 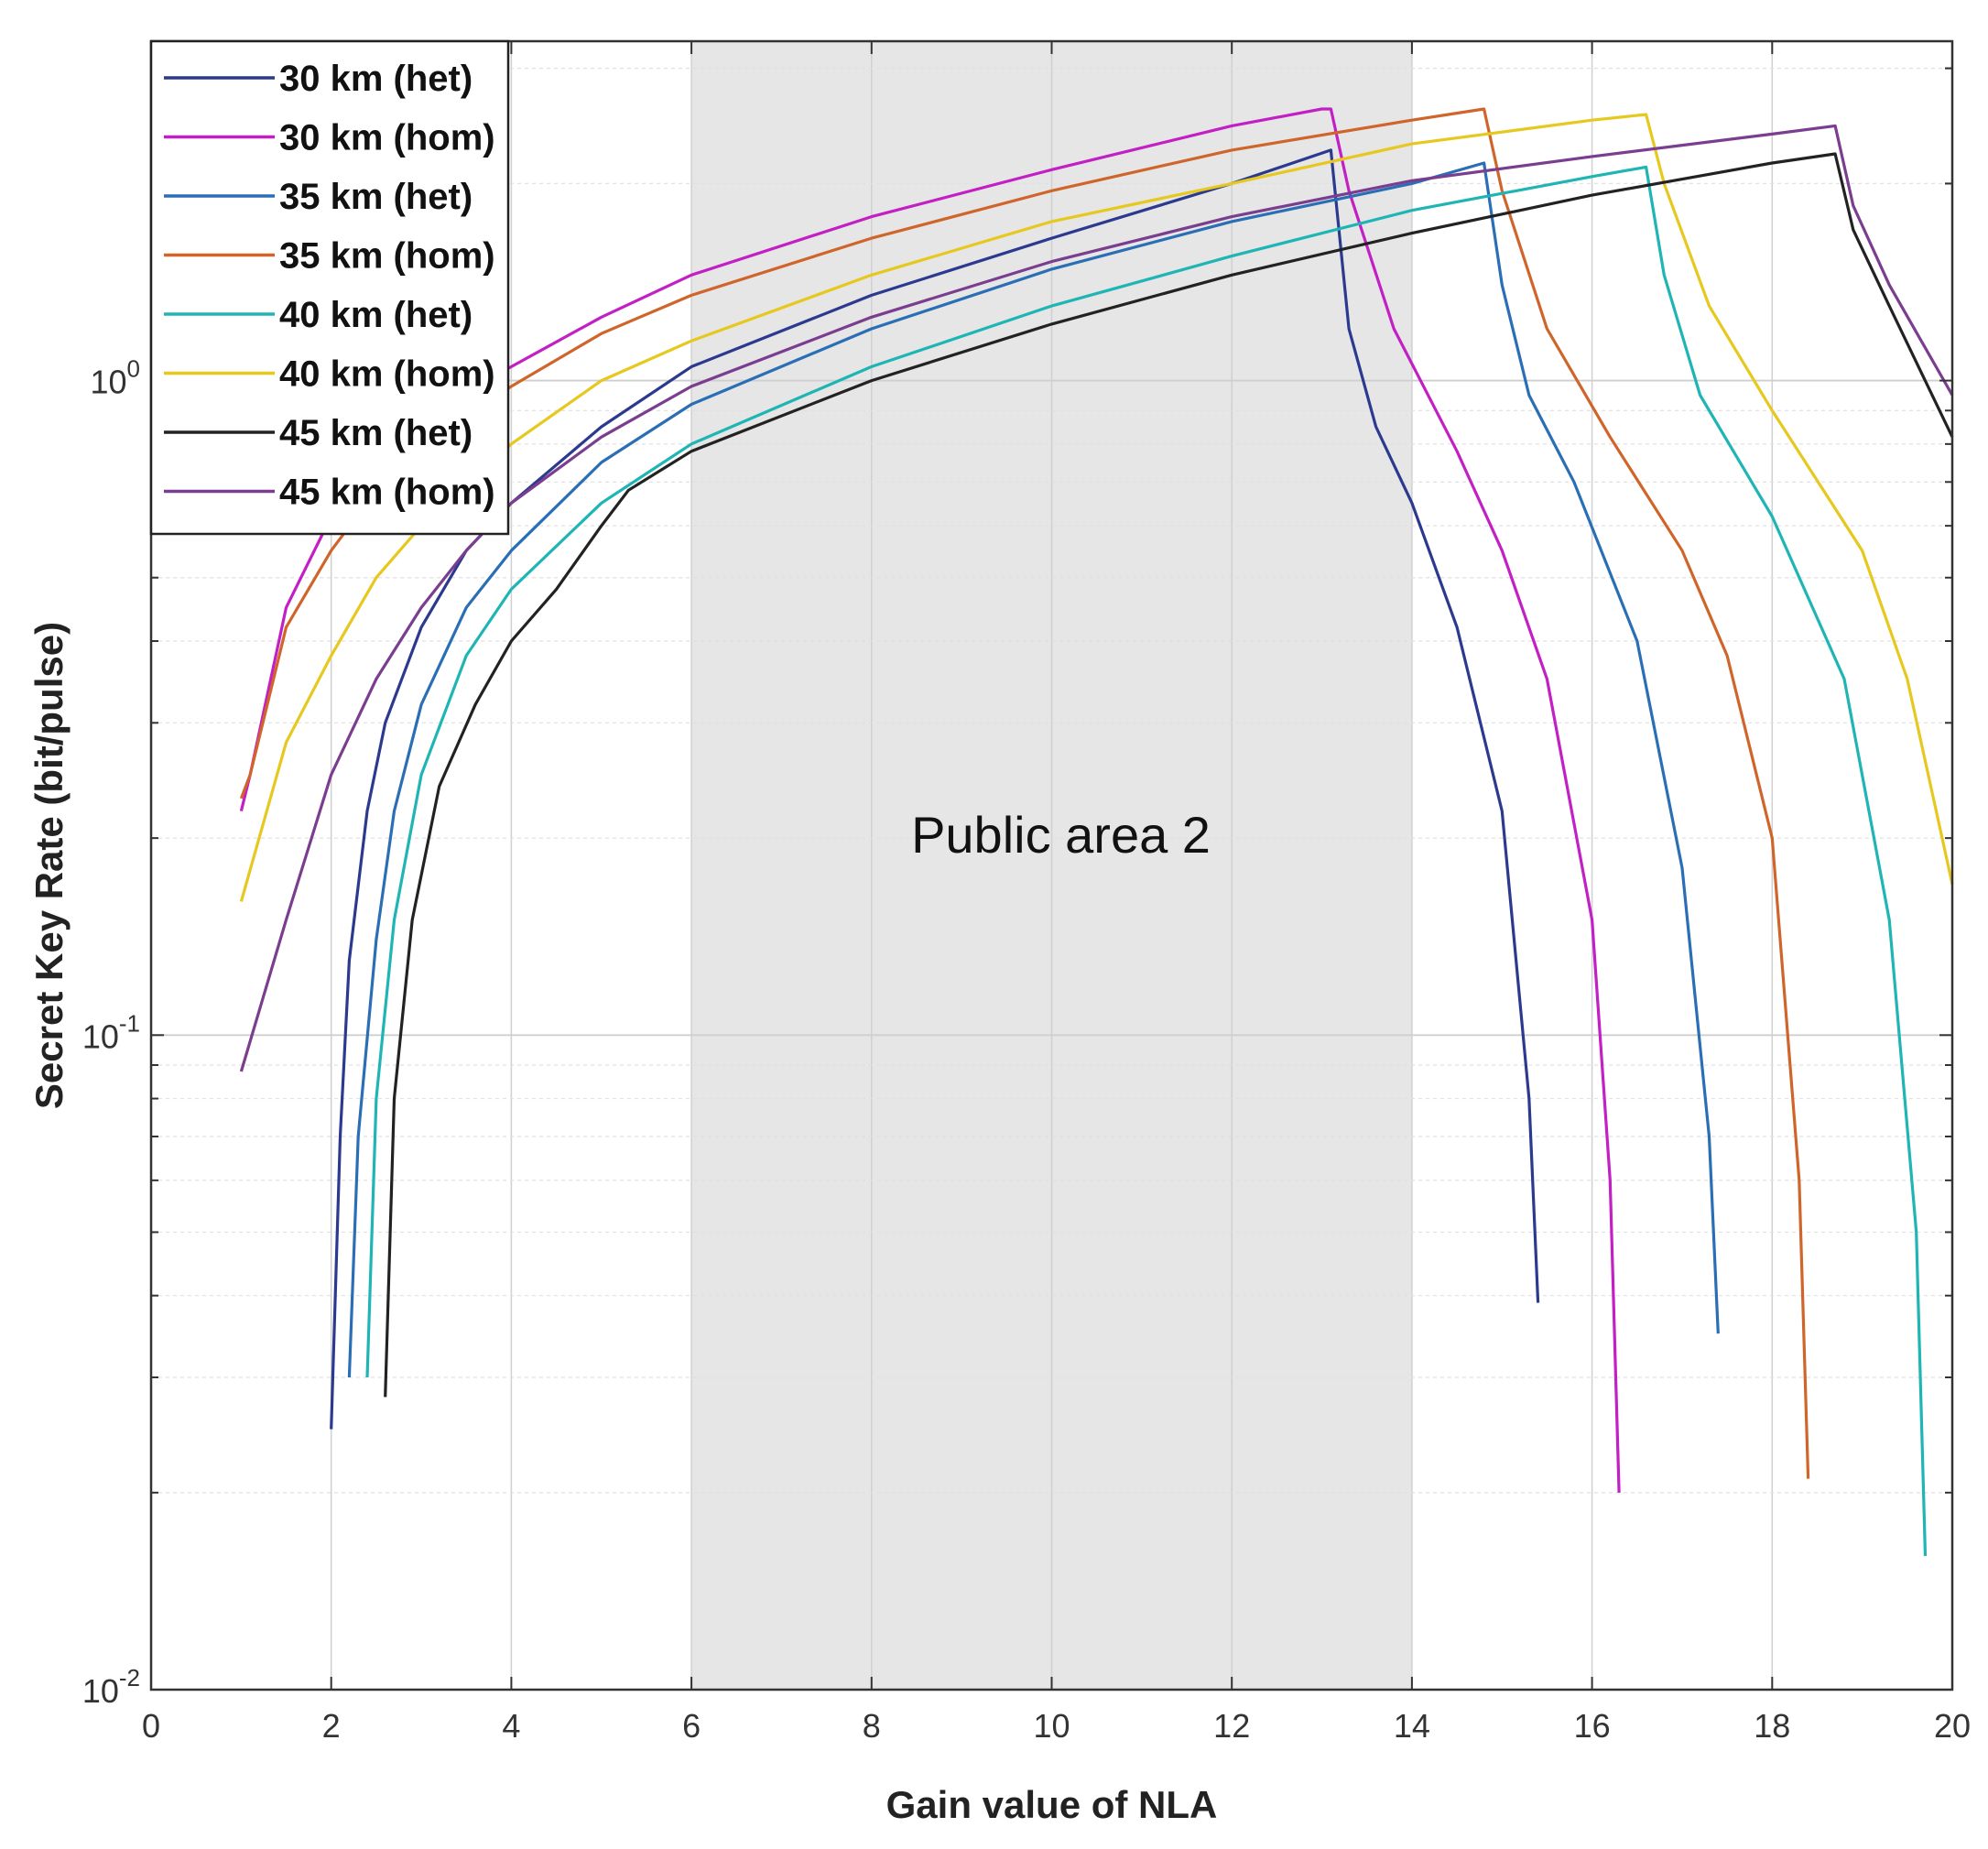 What do you see at coordinates (376, 79) in the screenshot?
I see `legend-label-0: 30 km (het)` at bounding box center [376, 79].